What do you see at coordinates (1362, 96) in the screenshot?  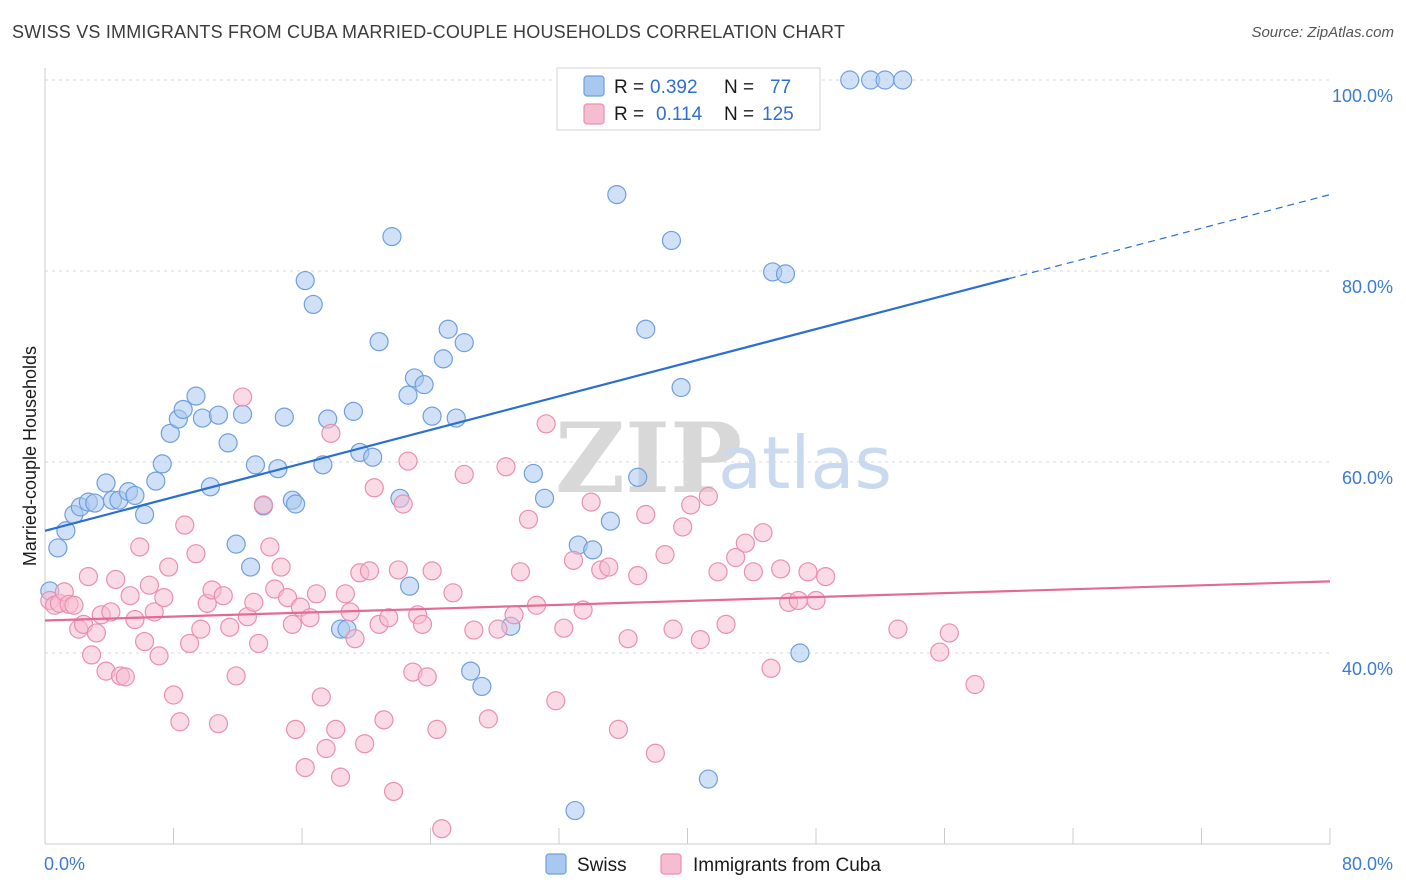 I see `y-tick-label-100: 100.0%` at bounding box center [1362, 96].